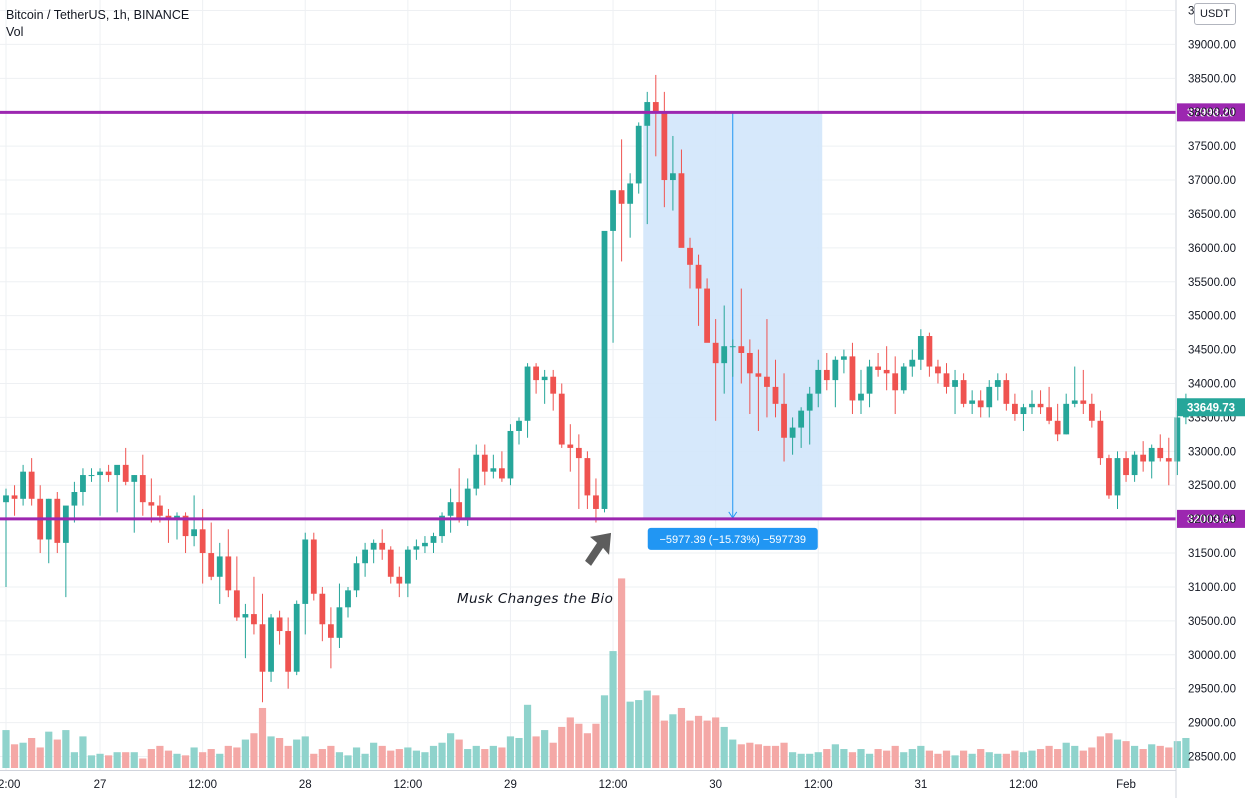 The height and width of the screenshot is (798, 1245). What do you see at coordinates (1212, 249) in the screenshot?
I see `y-tick-label: 36000.00` at bounding box center [1212, 249].